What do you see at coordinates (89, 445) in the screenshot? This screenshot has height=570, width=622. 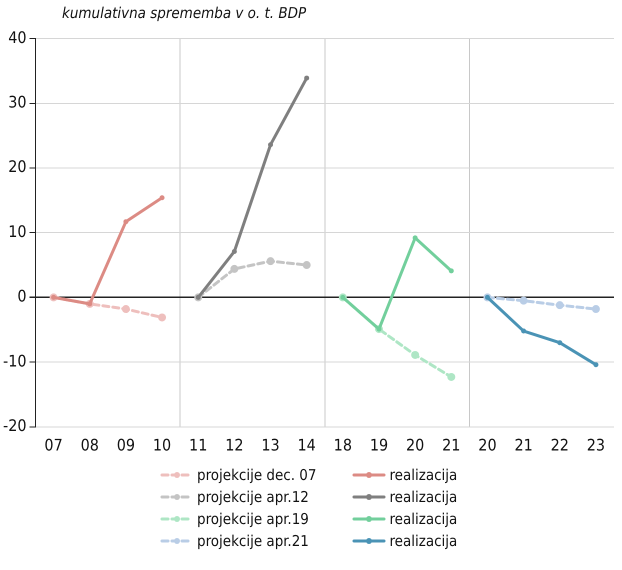 I see `x-tick-label: 08` at bounding box center [89, 445].